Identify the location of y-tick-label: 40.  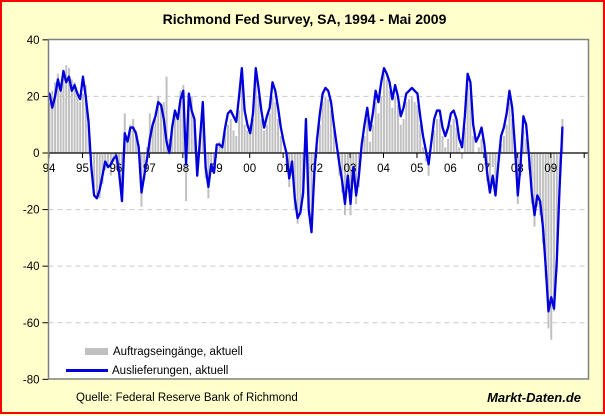
(33, 41).